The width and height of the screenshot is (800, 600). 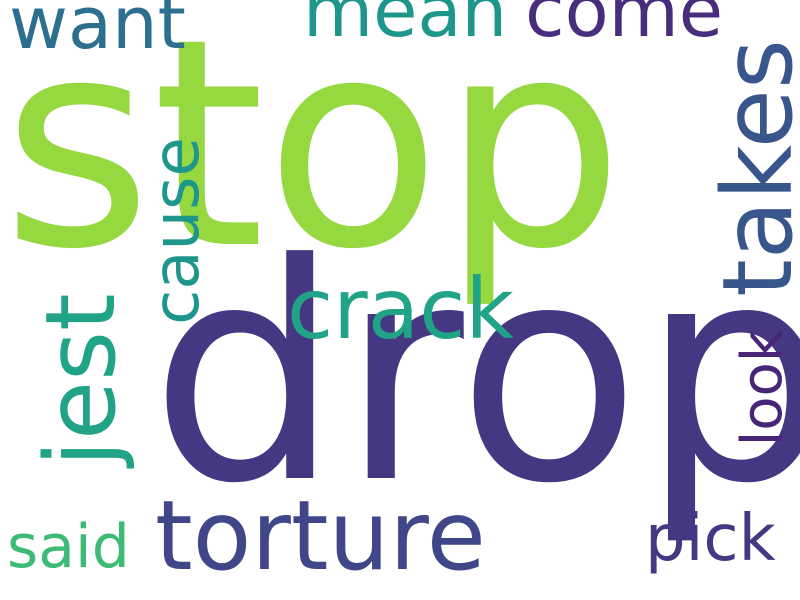 I want to click on word-want: want, so click(x=97, y=32).